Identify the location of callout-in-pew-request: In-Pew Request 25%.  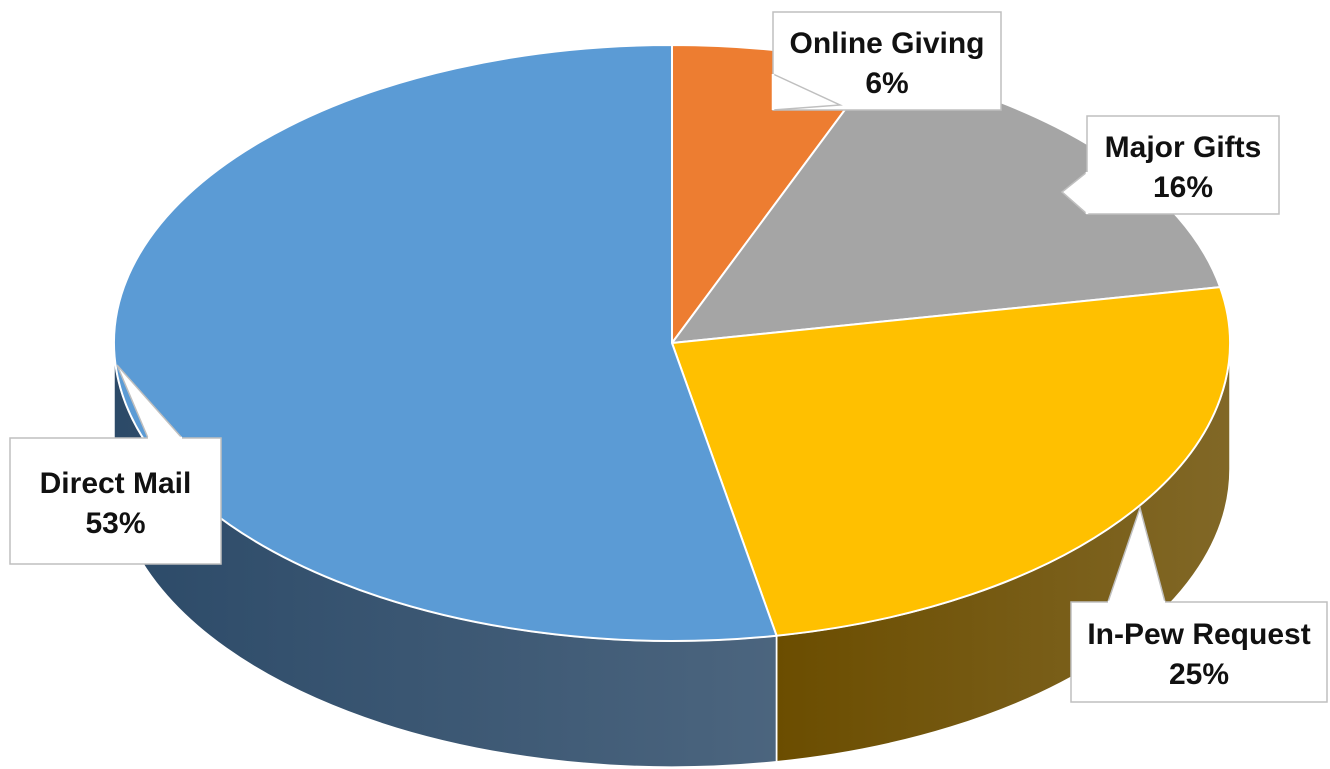
(1199, 604).